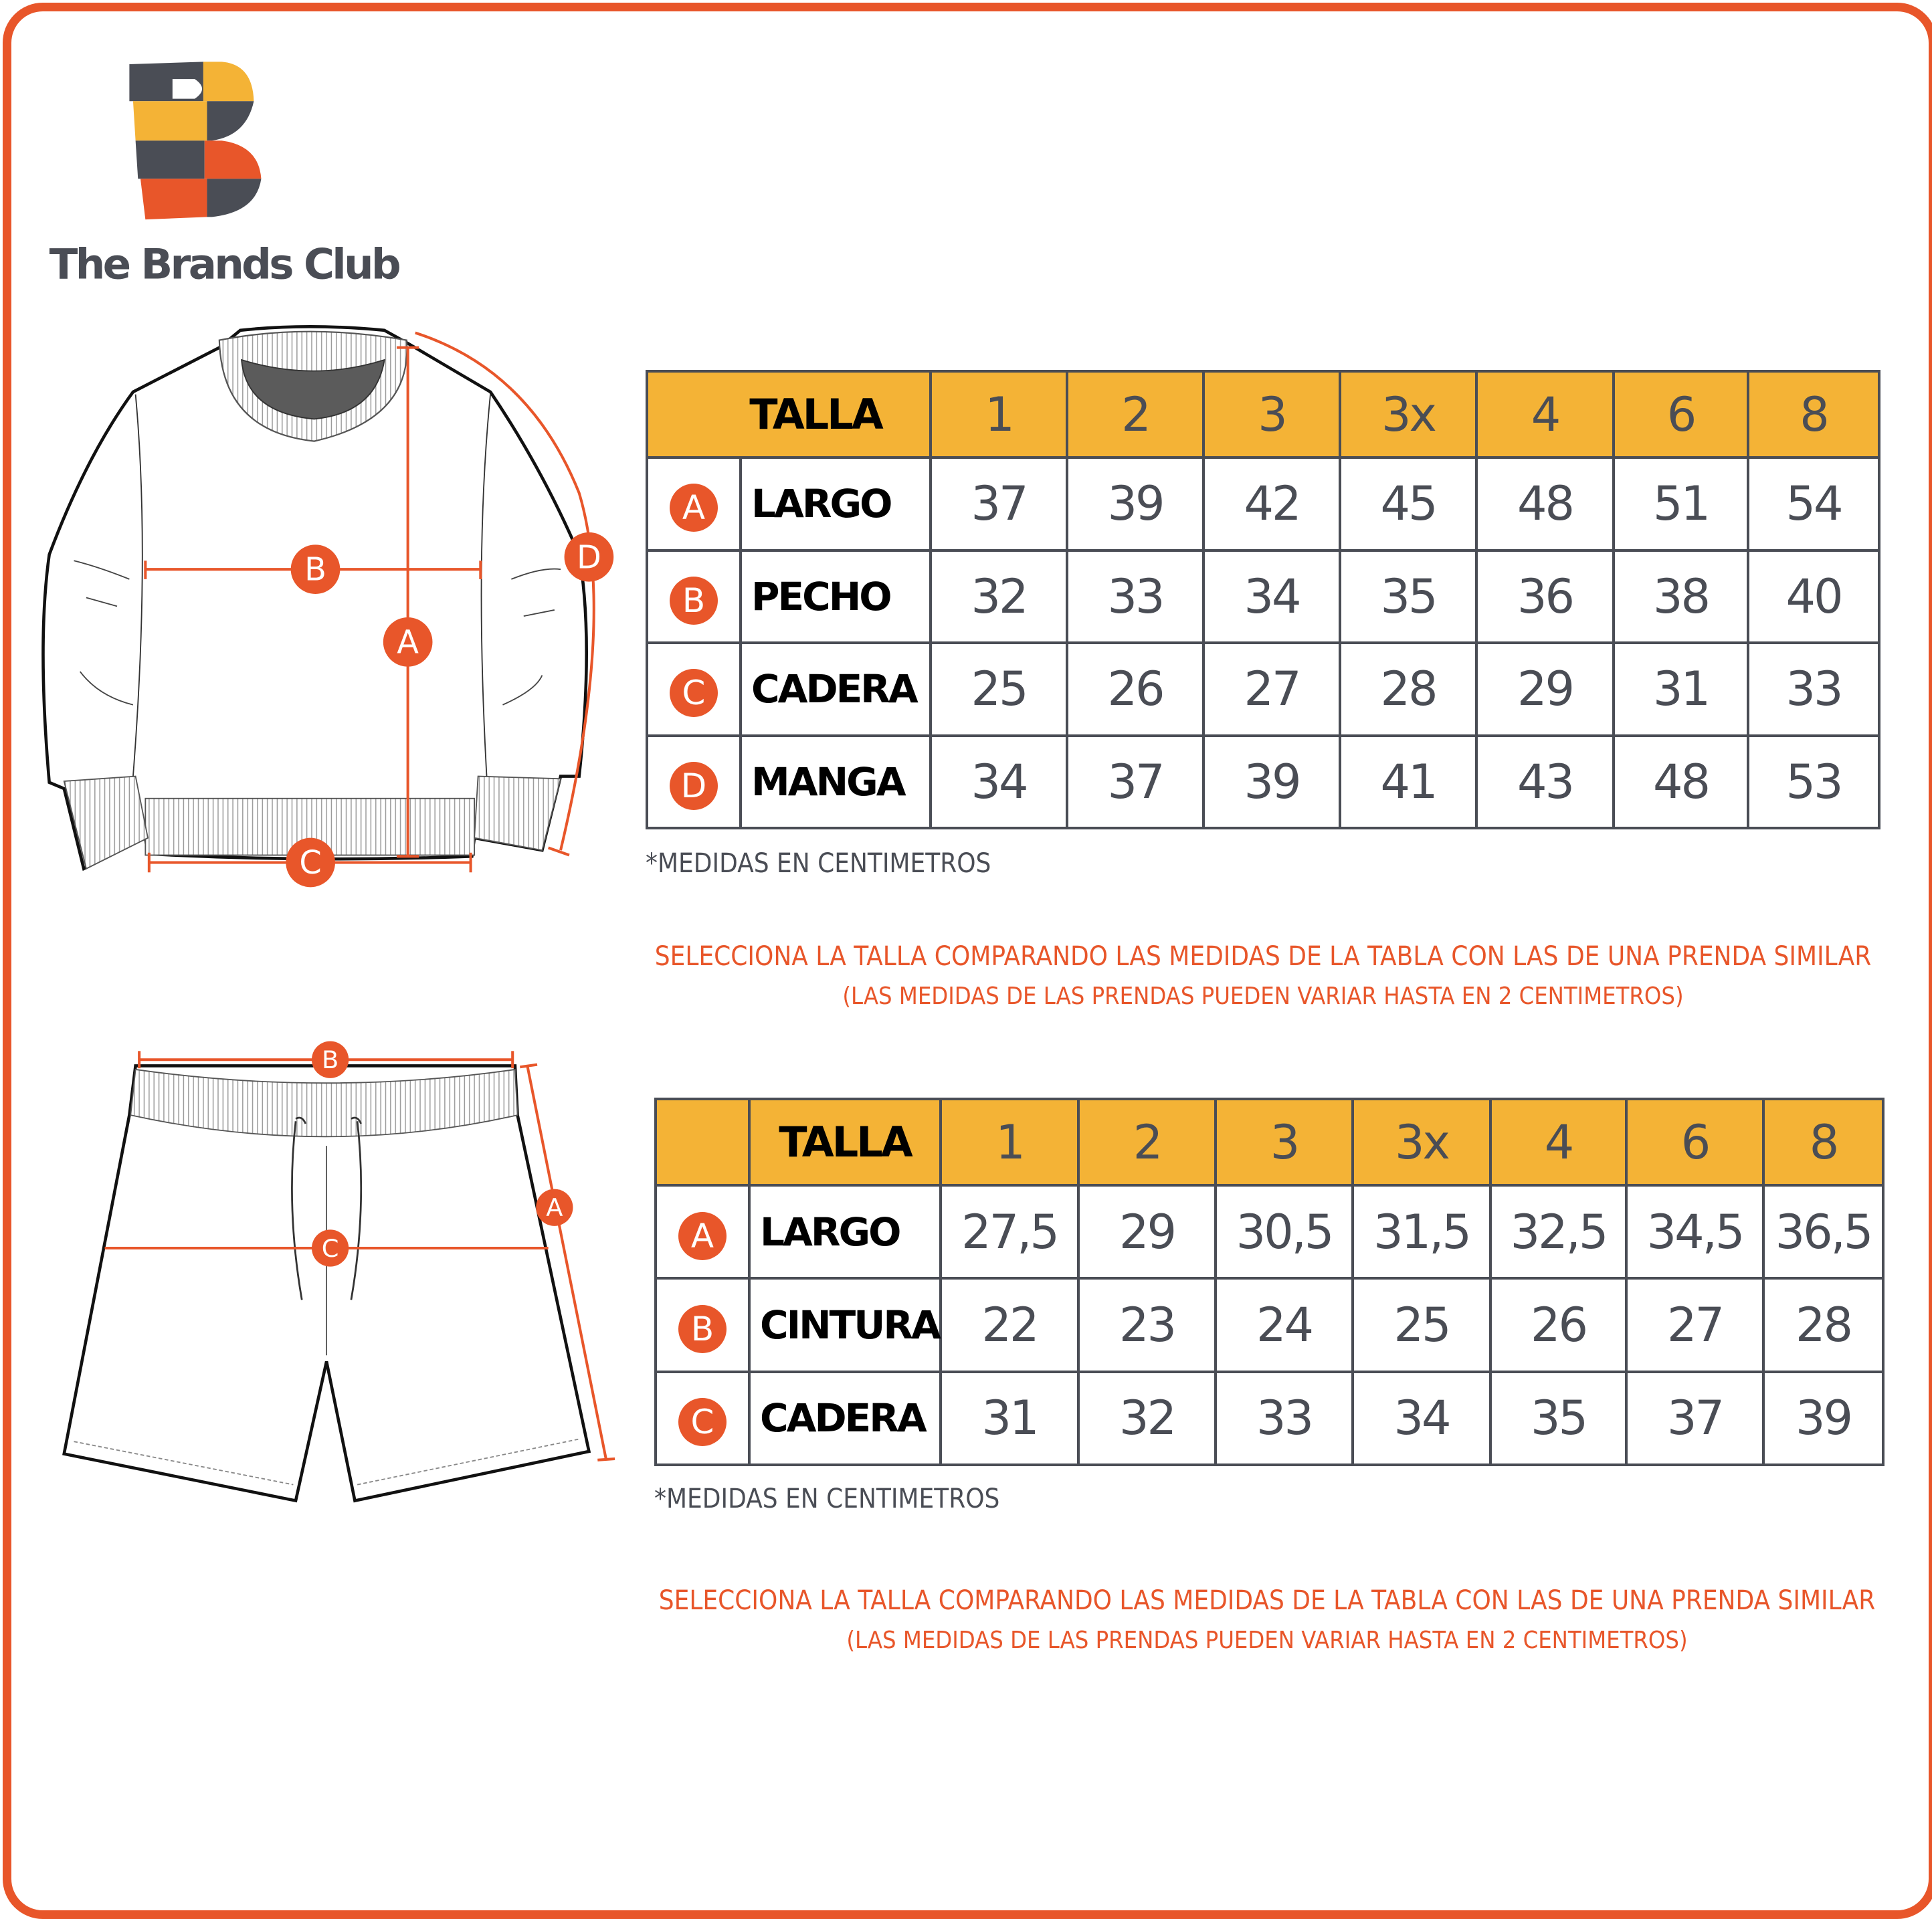 The image size is (1932, 1919). What do you see at coordinates (1147, 1325) in the screenshot?
I see `cell-value: 23` at bounding box center [1147, 1325].